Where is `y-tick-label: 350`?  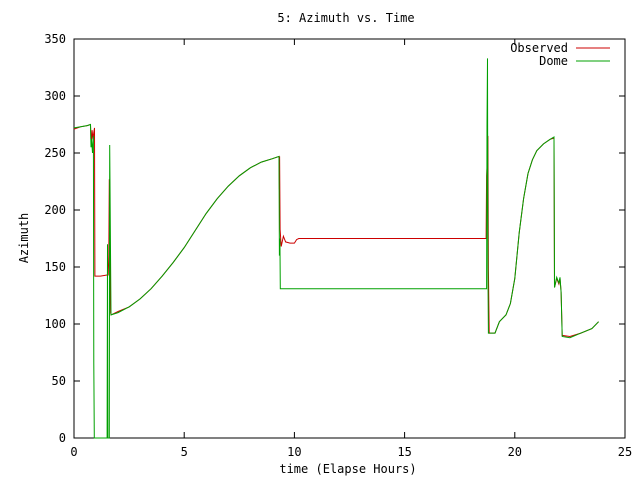
y-tick-label: 350 is located at coordinates (55, 39).